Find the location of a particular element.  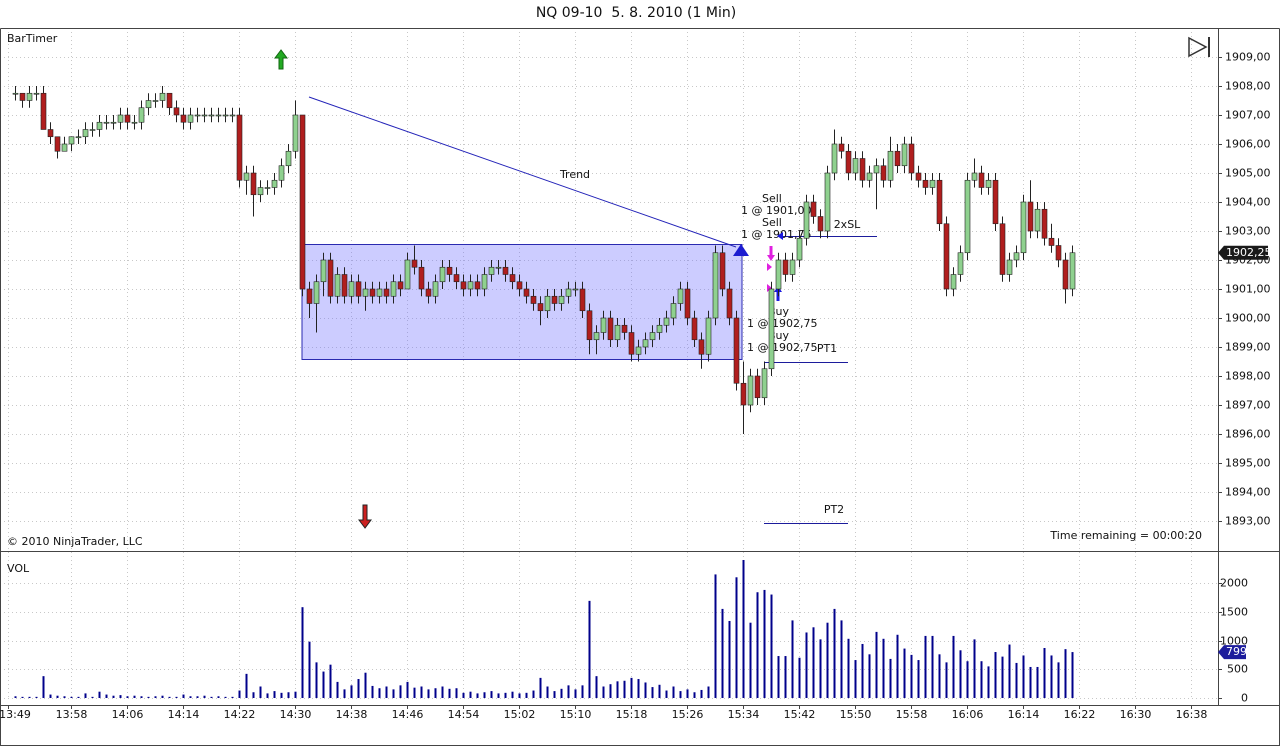

volume-label: VOL is located at coordinates (18, 568).